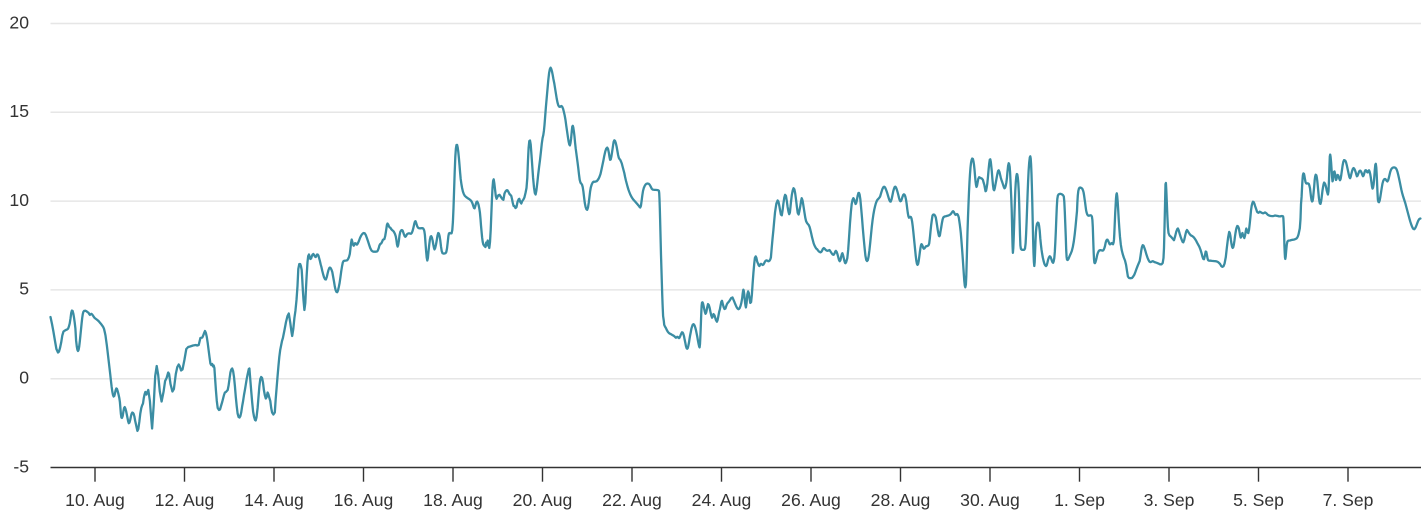 The width and height of the screenshot is (1422, 529). Describe the element at coordinates (543, 500) in the screenshot. I see `svg-text: 20. Aug` at that location.